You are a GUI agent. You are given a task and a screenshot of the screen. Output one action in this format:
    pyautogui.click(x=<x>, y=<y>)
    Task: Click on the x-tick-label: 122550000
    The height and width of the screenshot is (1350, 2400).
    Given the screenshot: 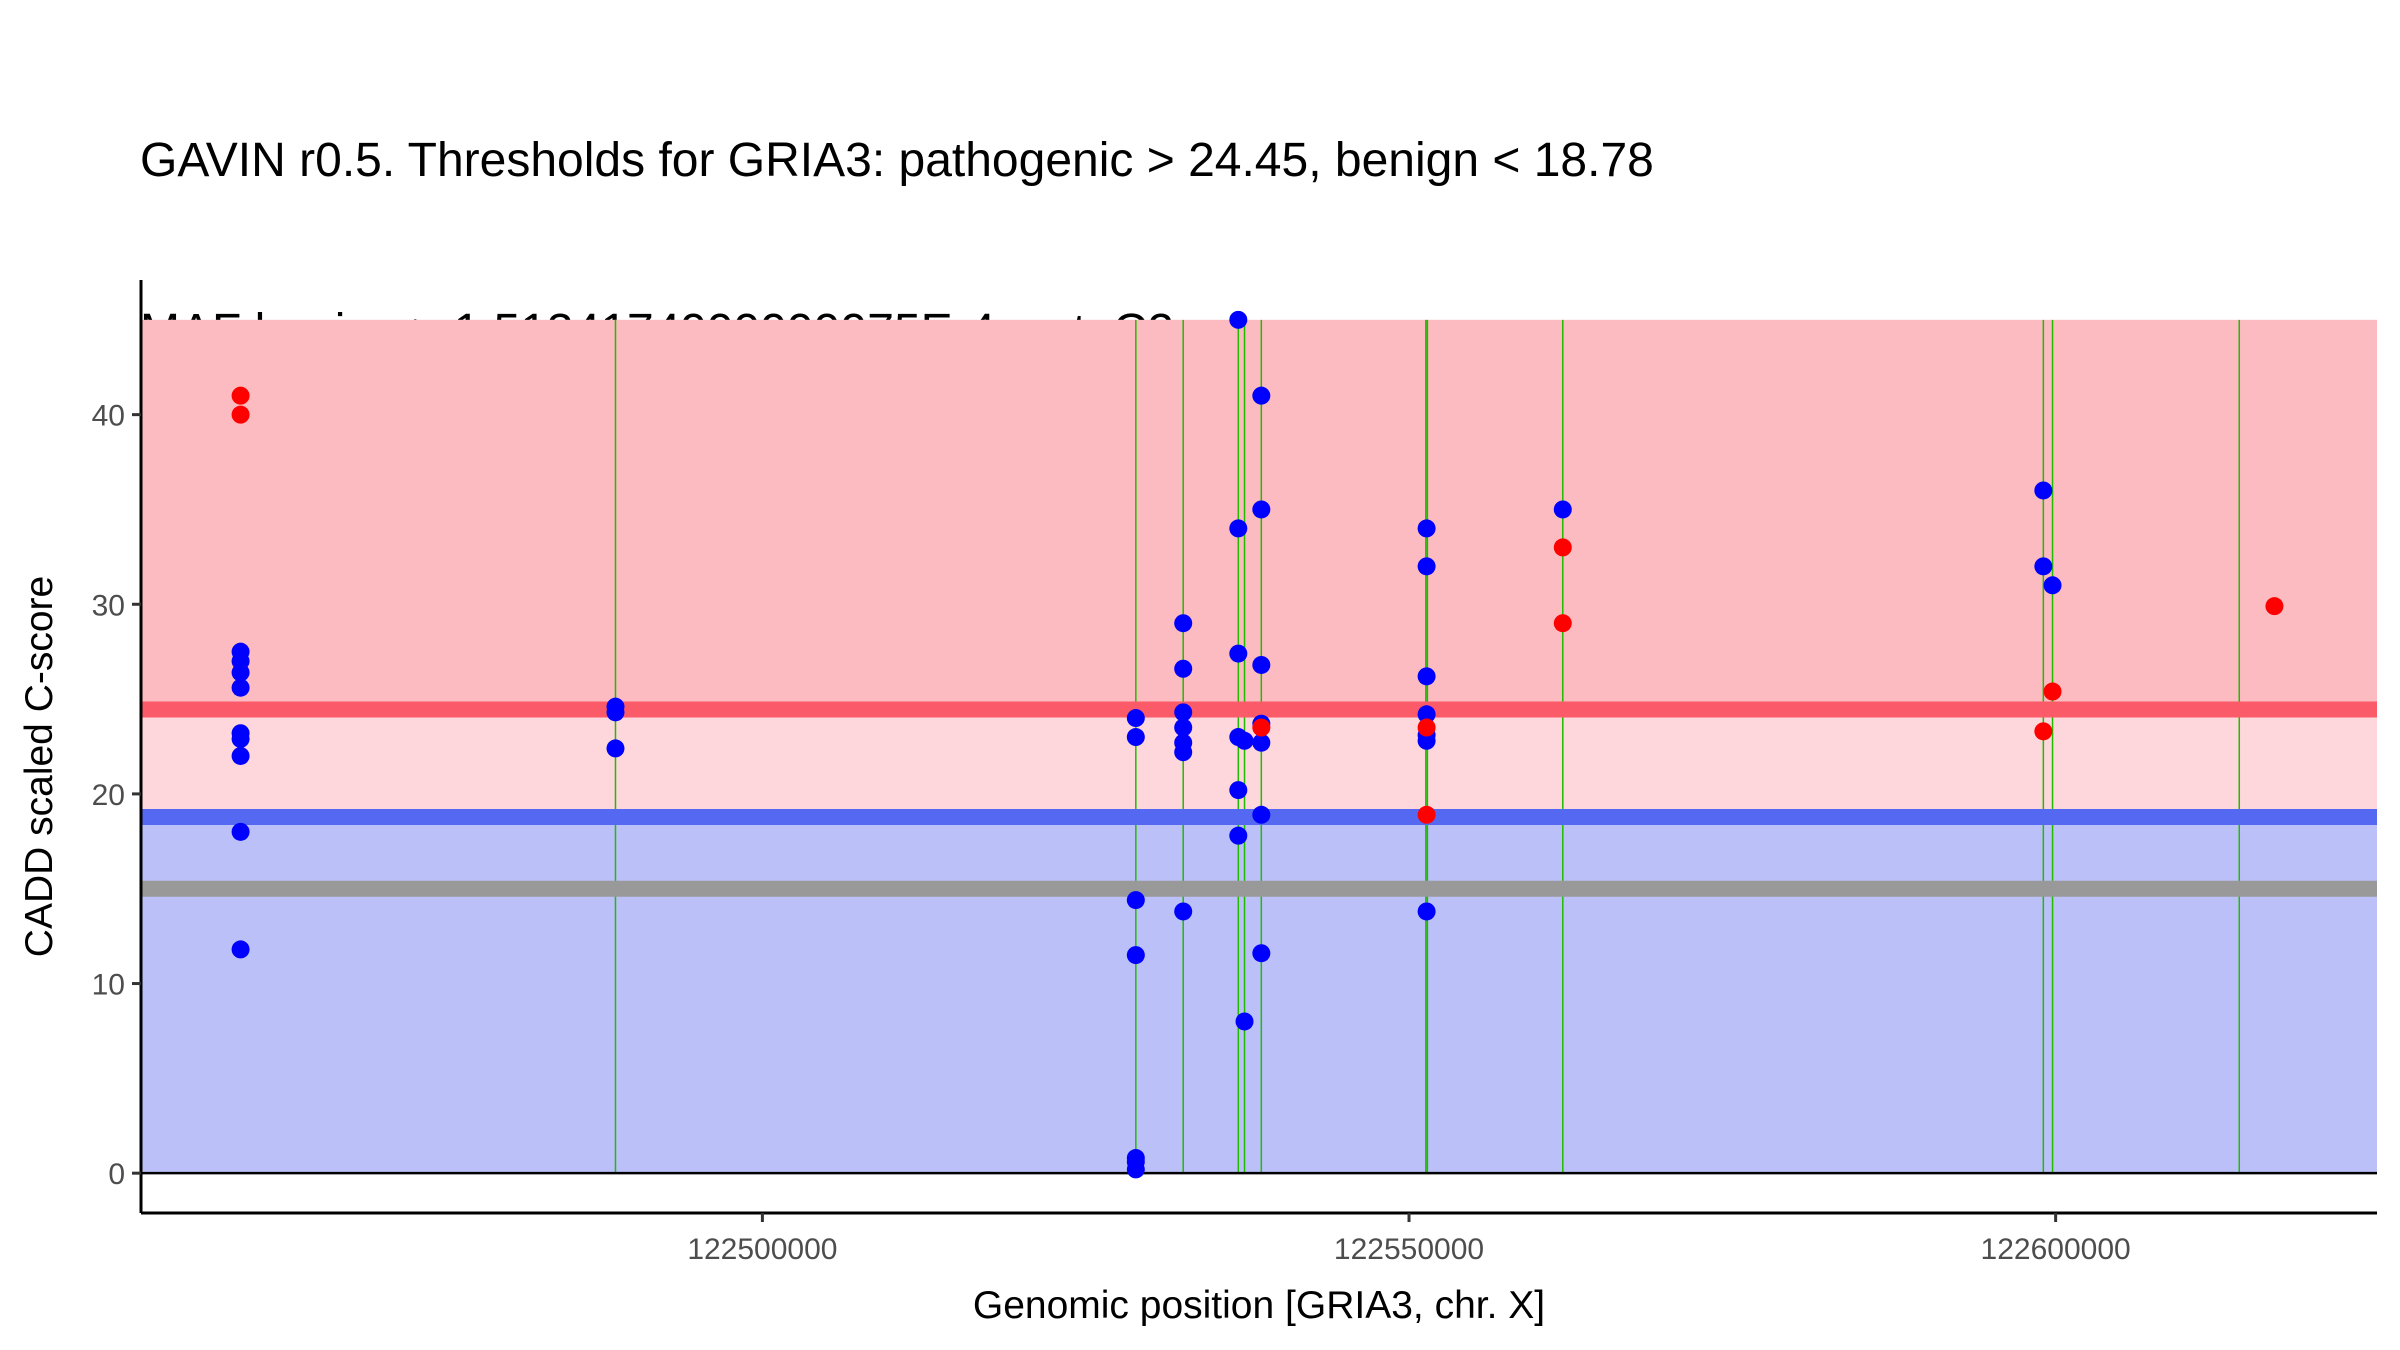 What is the action you would take?
    pyautogui.click(x=1409, y=1249)
    